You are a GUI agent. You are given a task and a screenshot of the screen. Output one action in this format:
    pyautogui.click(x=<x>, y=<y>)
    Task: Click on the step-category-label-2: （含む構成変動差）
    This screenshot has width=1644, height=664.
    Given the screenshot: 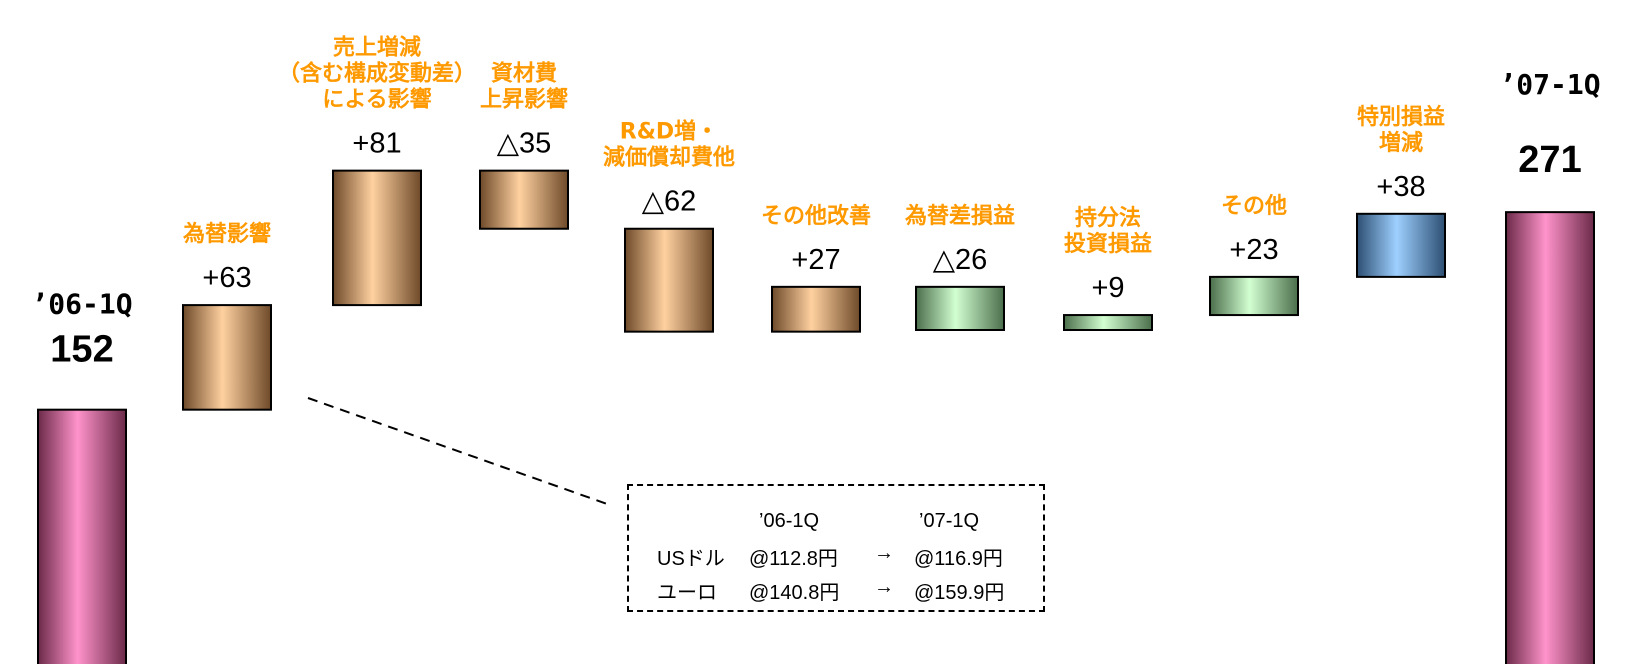 What is the action you would take?
    pyautogui.click(x=377, y=74)
    